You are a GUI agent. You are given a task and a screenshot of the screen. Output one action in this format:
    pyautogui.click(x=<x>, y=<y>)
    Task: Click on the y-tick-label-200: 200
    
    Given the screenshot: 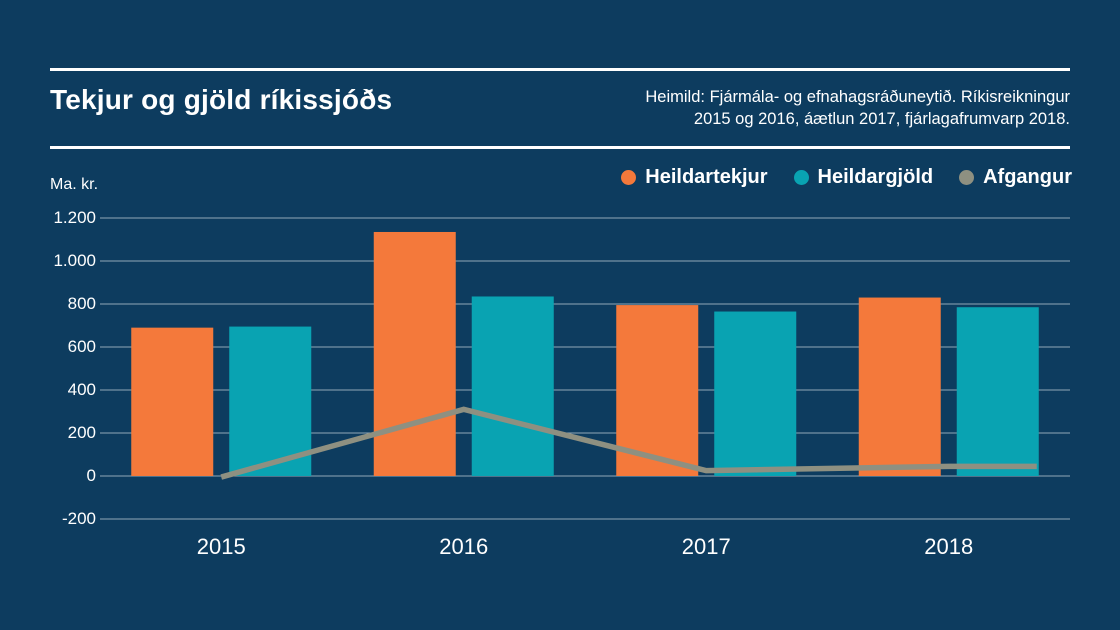 What is the action you would take?
    pyautogui.click(x=81, y=432)
    